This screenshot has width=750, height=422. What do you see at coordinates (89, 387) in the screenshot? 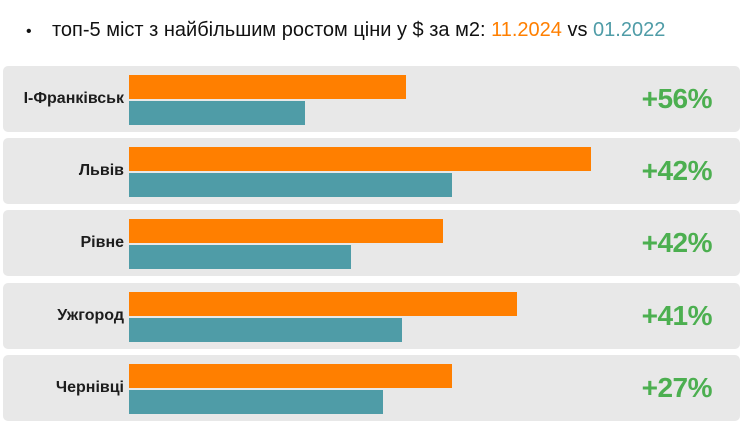
I see `category-label: Чернівці` at bounding box center [89, 387].